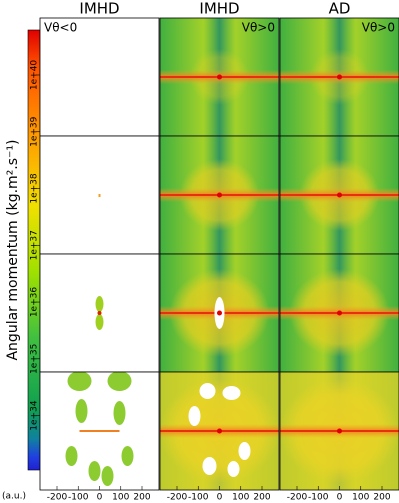 The image size is (399, 503). Describe the element at coordinates (35, 302) in the screenshot. I see `colorbar-tick-label: 1e+36` at that location.